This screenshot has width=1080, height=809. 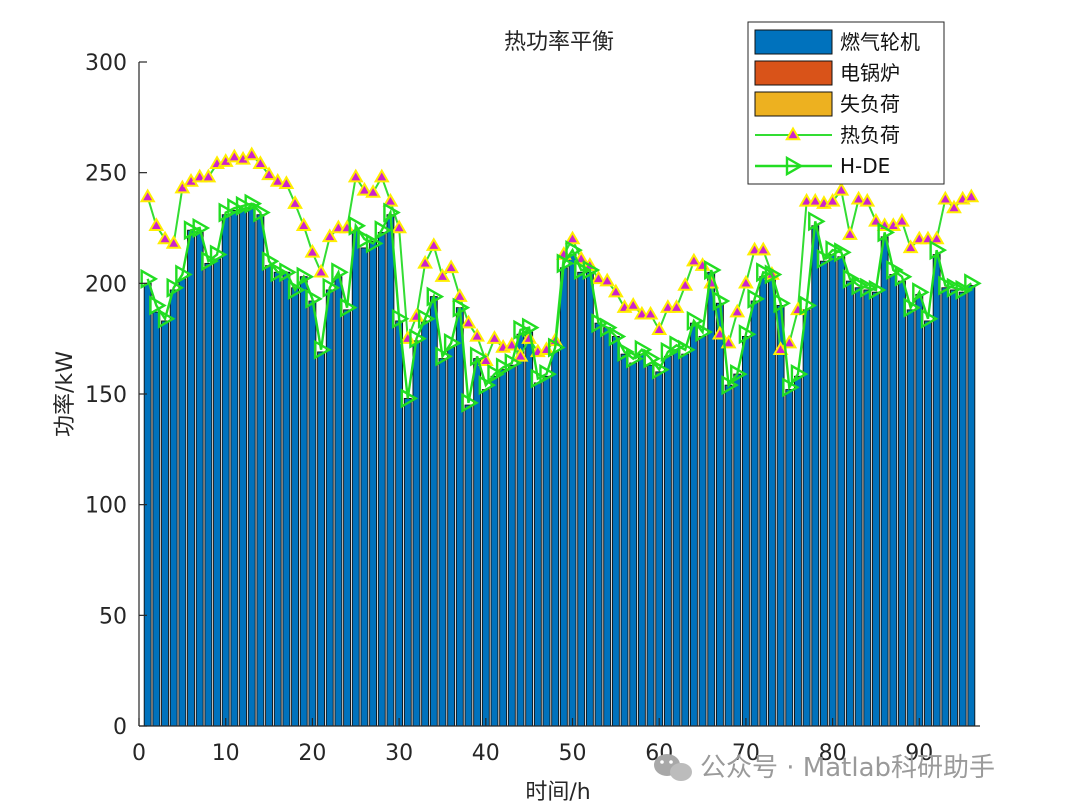 I want to click on legend-swatch, so click(x=793, y=42).